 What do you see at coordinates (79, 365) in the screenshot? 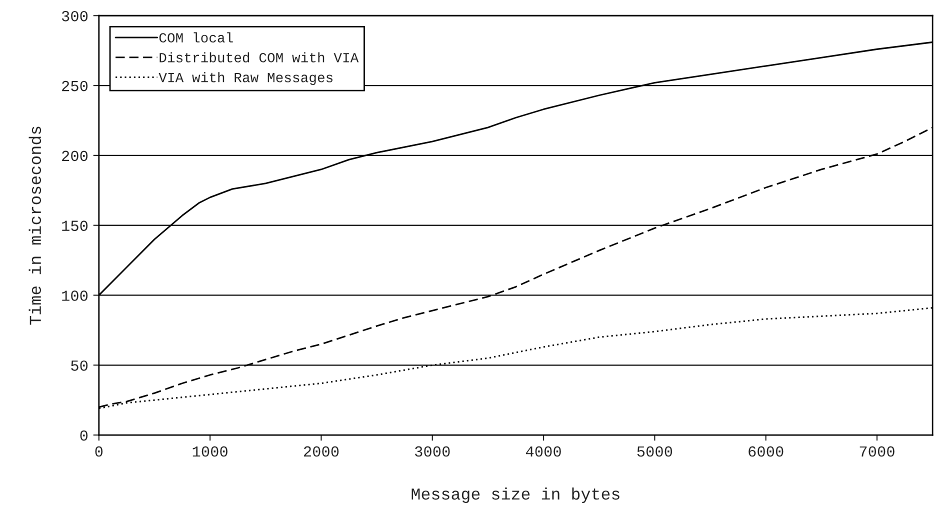
I see `y-tick-label: 50` at bounding box center [79, 365].